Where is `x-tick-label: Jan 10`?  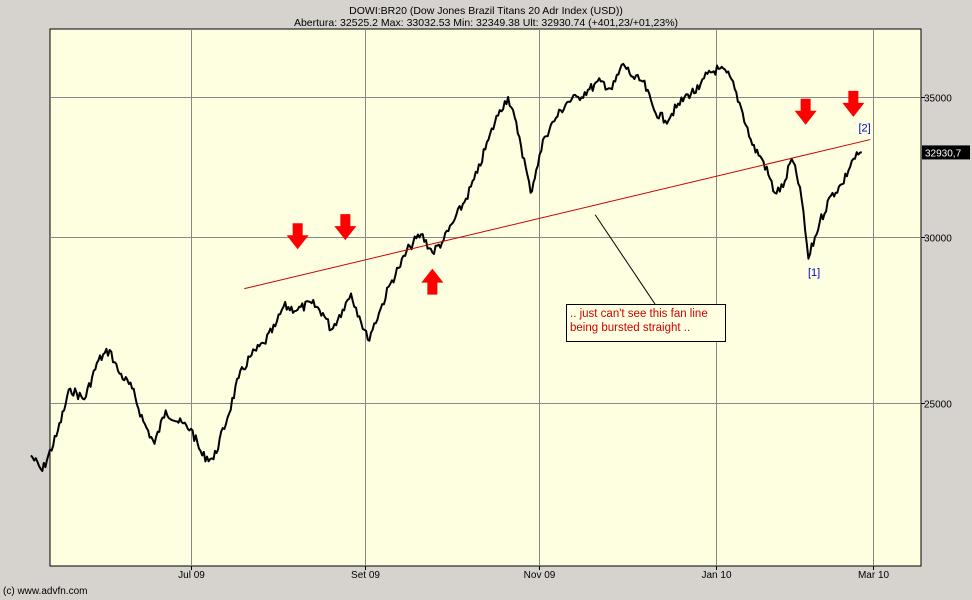
x-tick-label: Jan 10 is located at coordinates (716, 575).